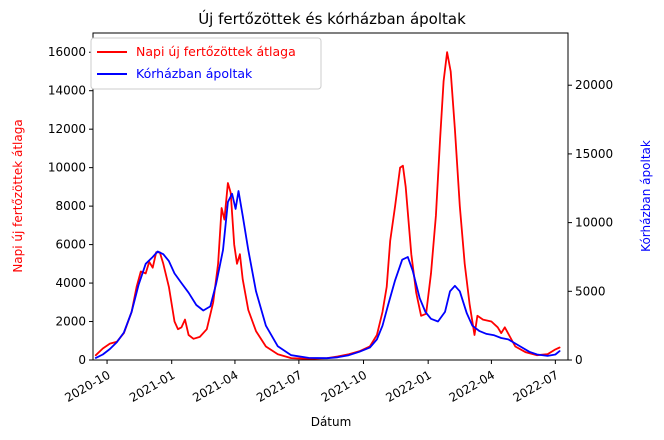 This screenshot has width=664, height=440. Describe the element at coordinates (579, 360) in the screenshot. I see `y-right-tick-label: 0` at that location.